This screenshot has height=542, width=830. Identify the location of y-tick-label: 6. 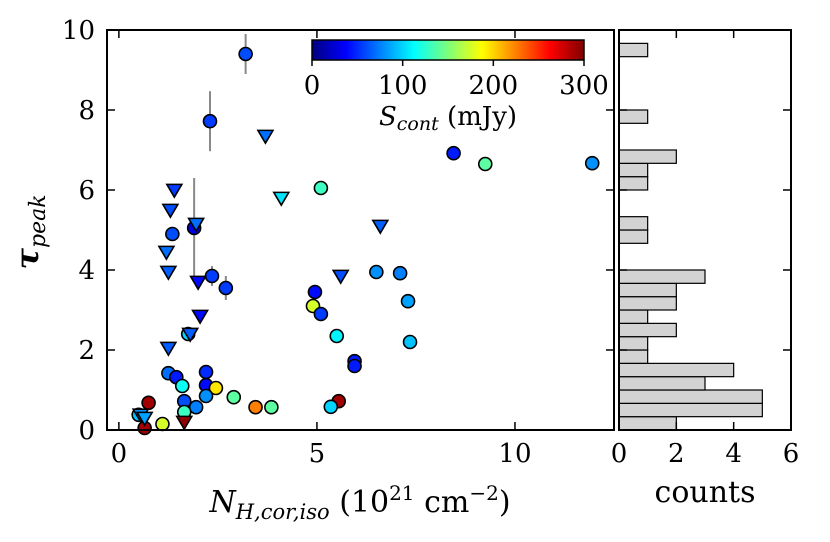
(86, 191).